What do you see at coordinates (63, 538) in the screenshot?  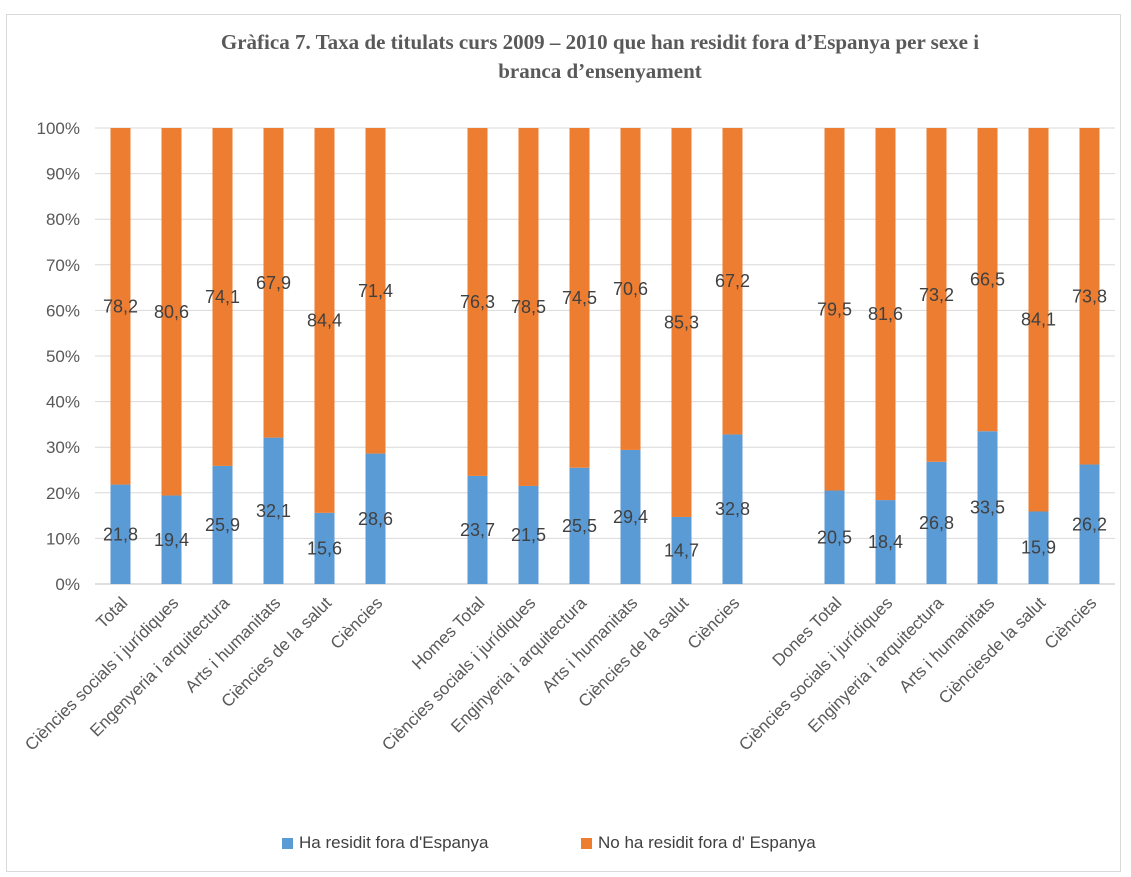 I see `y-tick-label: 10%` at bounding box center [63, 538].